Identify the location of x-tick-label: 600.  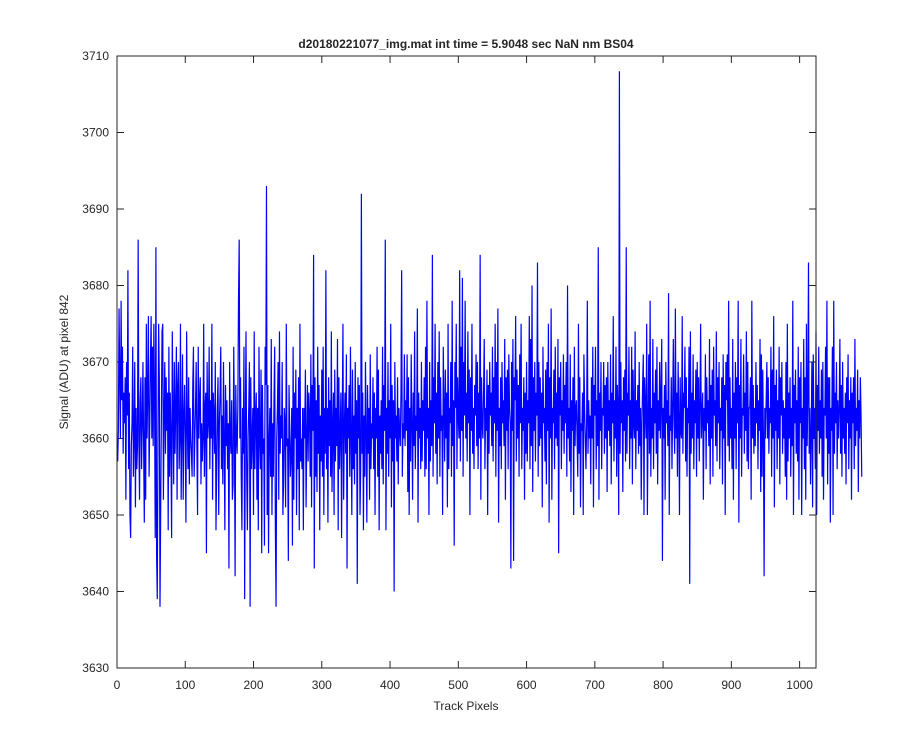
(527, 685).